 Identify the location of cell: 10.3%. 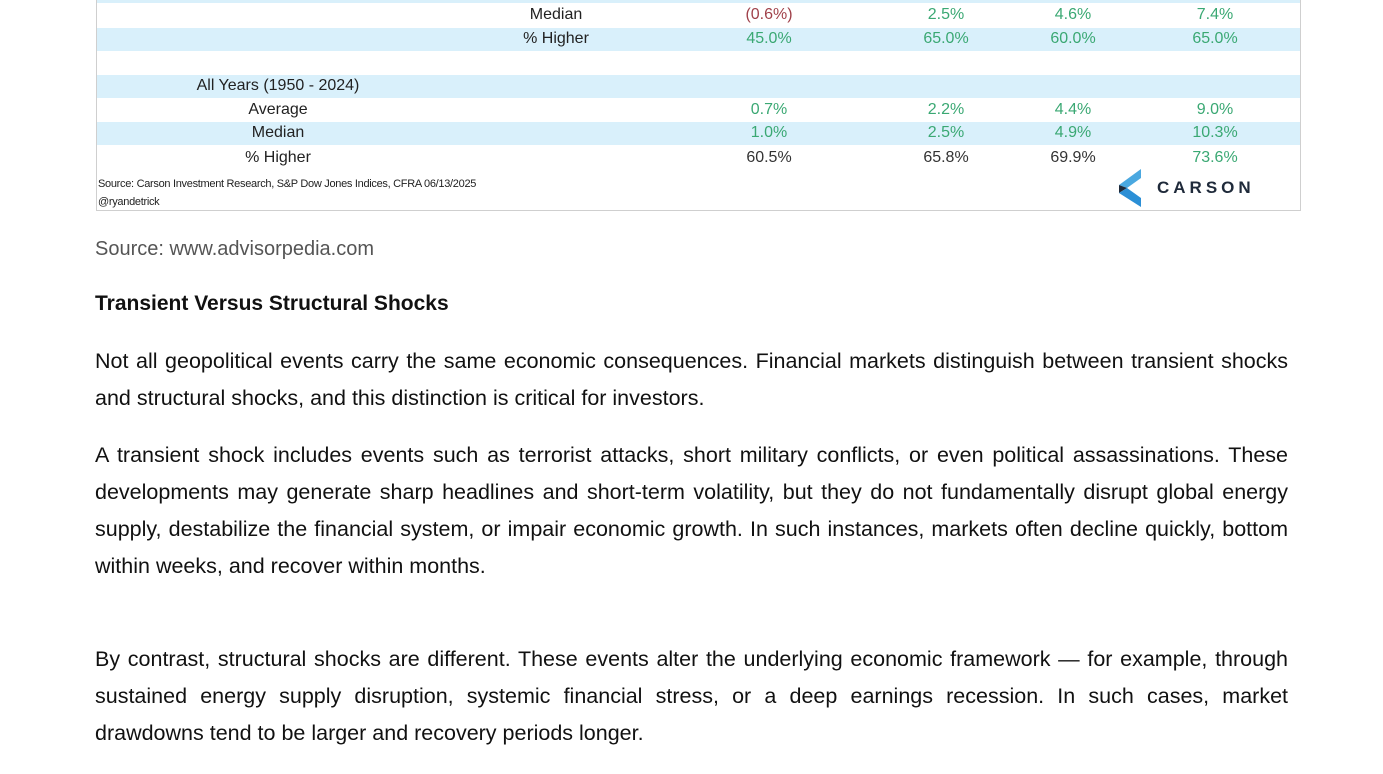
(1215, 132).